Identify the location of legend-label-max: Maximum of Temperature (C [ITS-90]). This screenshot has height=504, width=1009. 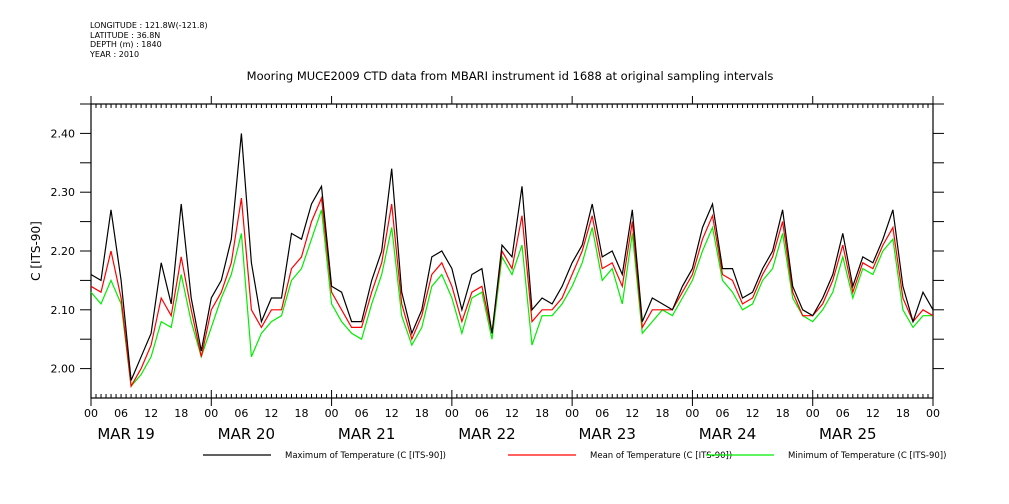
(365, 456).